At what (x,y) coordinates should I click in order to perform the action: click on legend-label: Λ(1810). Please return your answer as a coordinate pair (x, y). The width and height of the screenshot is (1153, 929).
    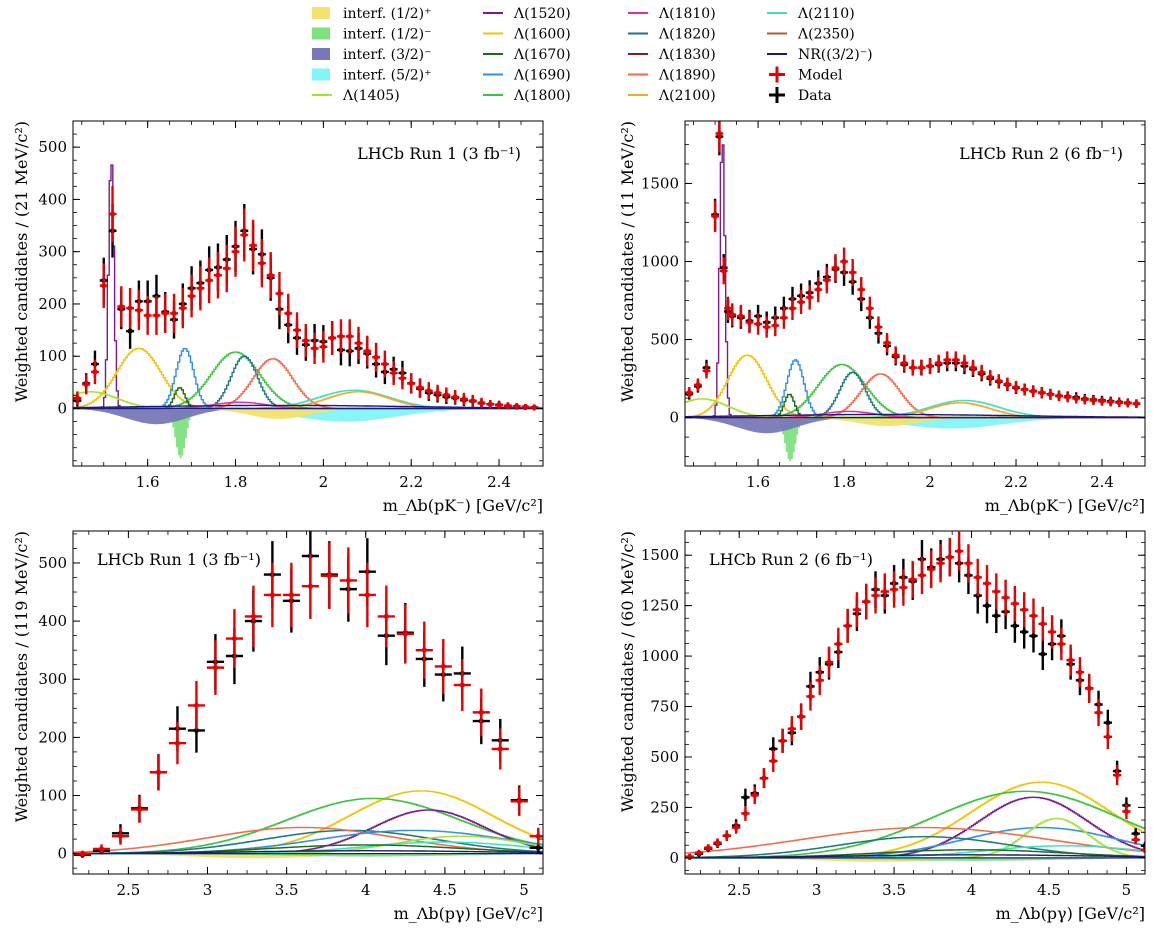
    Looking at the image, I should click on (687, 14).